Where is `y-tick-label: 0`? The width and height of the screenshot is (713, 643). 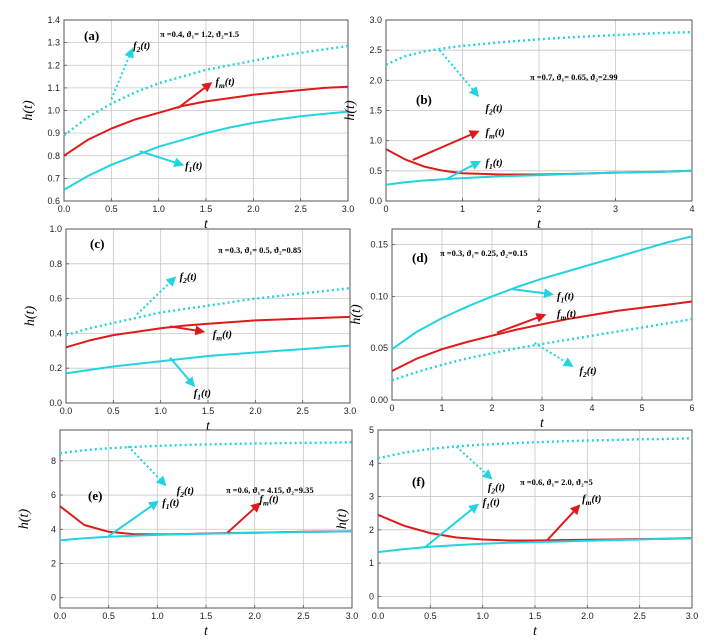 y-tick-label: 0 is located at coordinates (53, 598).